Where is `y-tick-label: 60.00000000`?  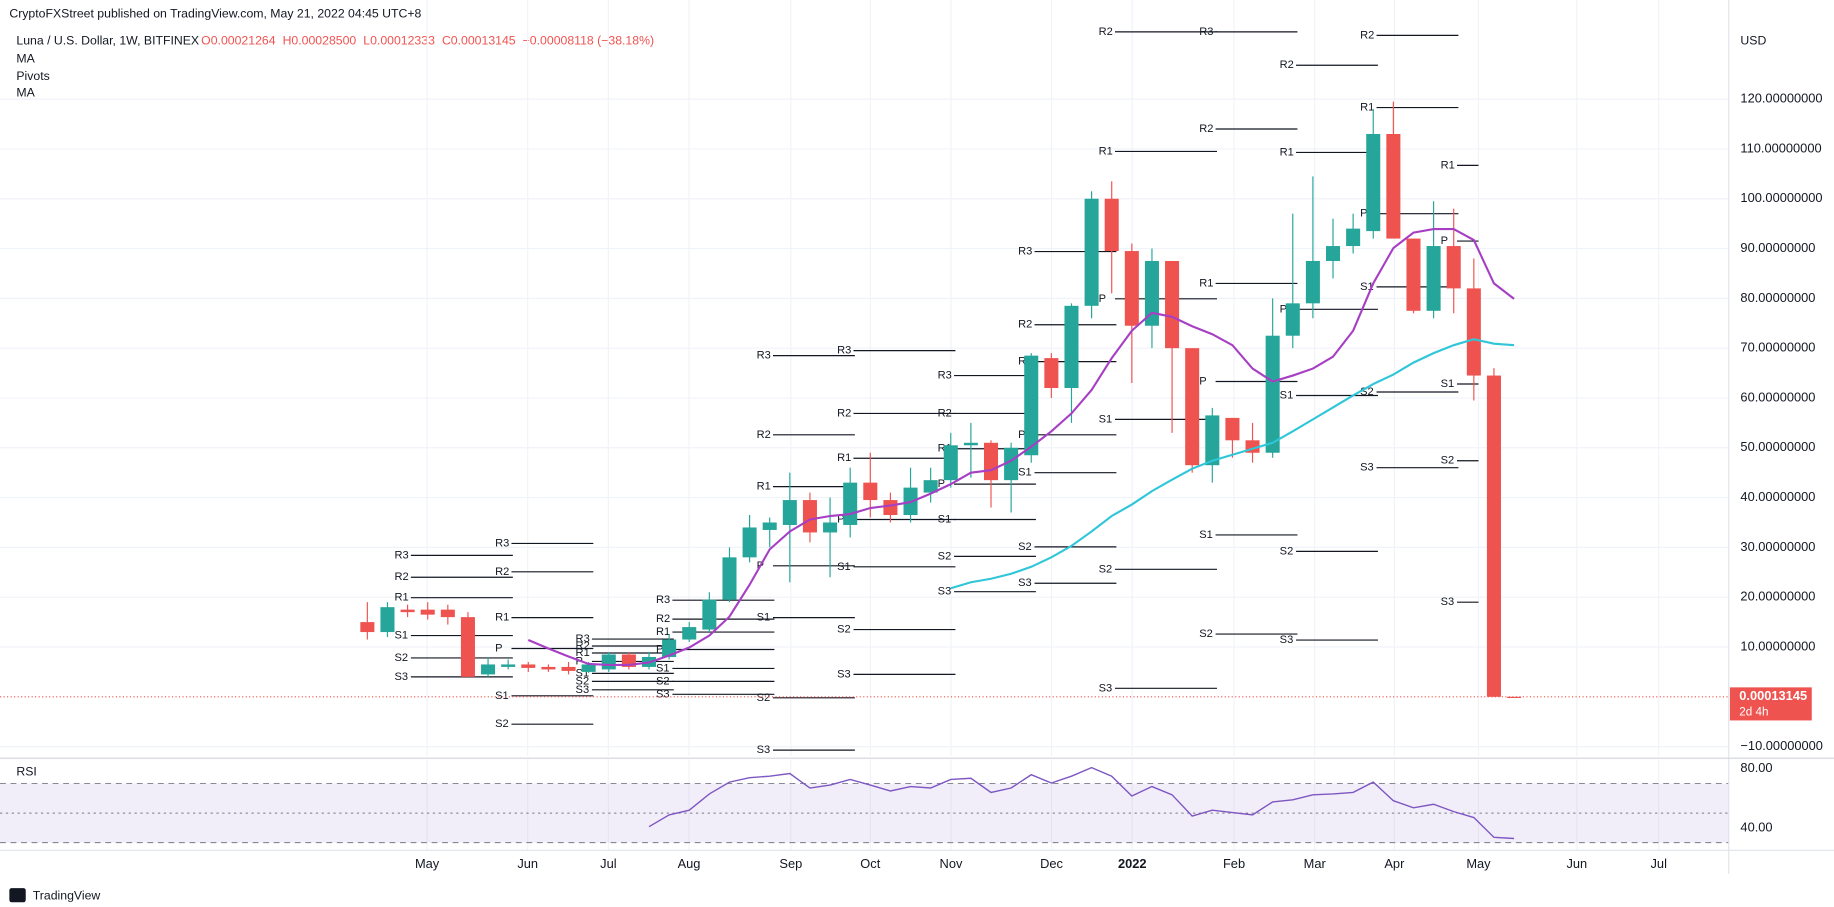
y-tick-label: 60.00000000 is located at coordinates (1777, 396).